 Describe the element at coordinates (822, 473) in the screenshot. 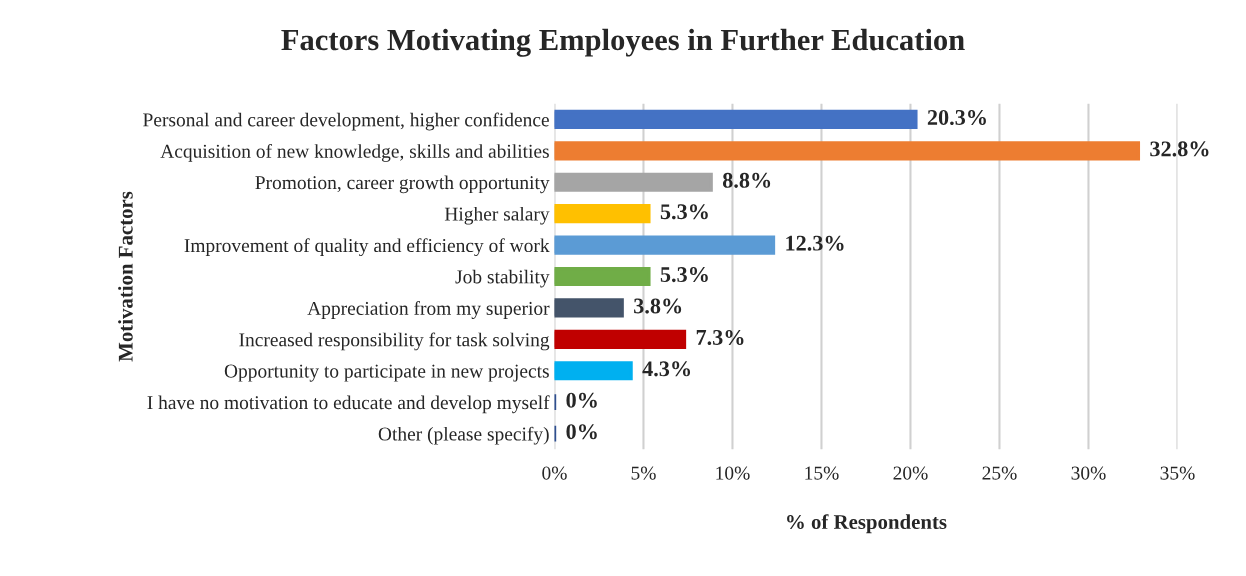

I see `x-tick-label: 15%` at that location.